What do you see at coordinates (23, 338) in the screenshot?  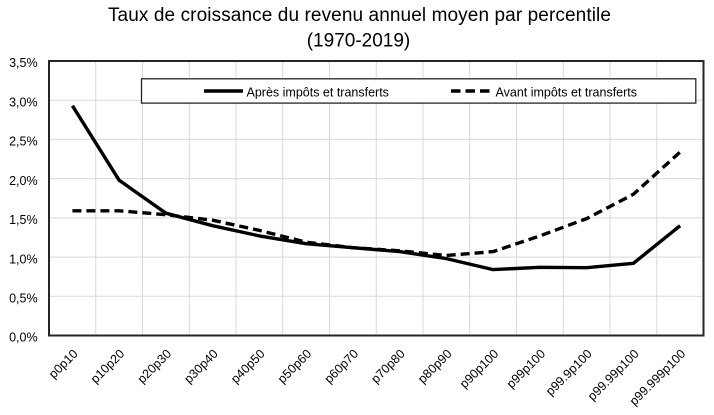 I see `svg-text: 0,0%` at bounding box center [23, 338].